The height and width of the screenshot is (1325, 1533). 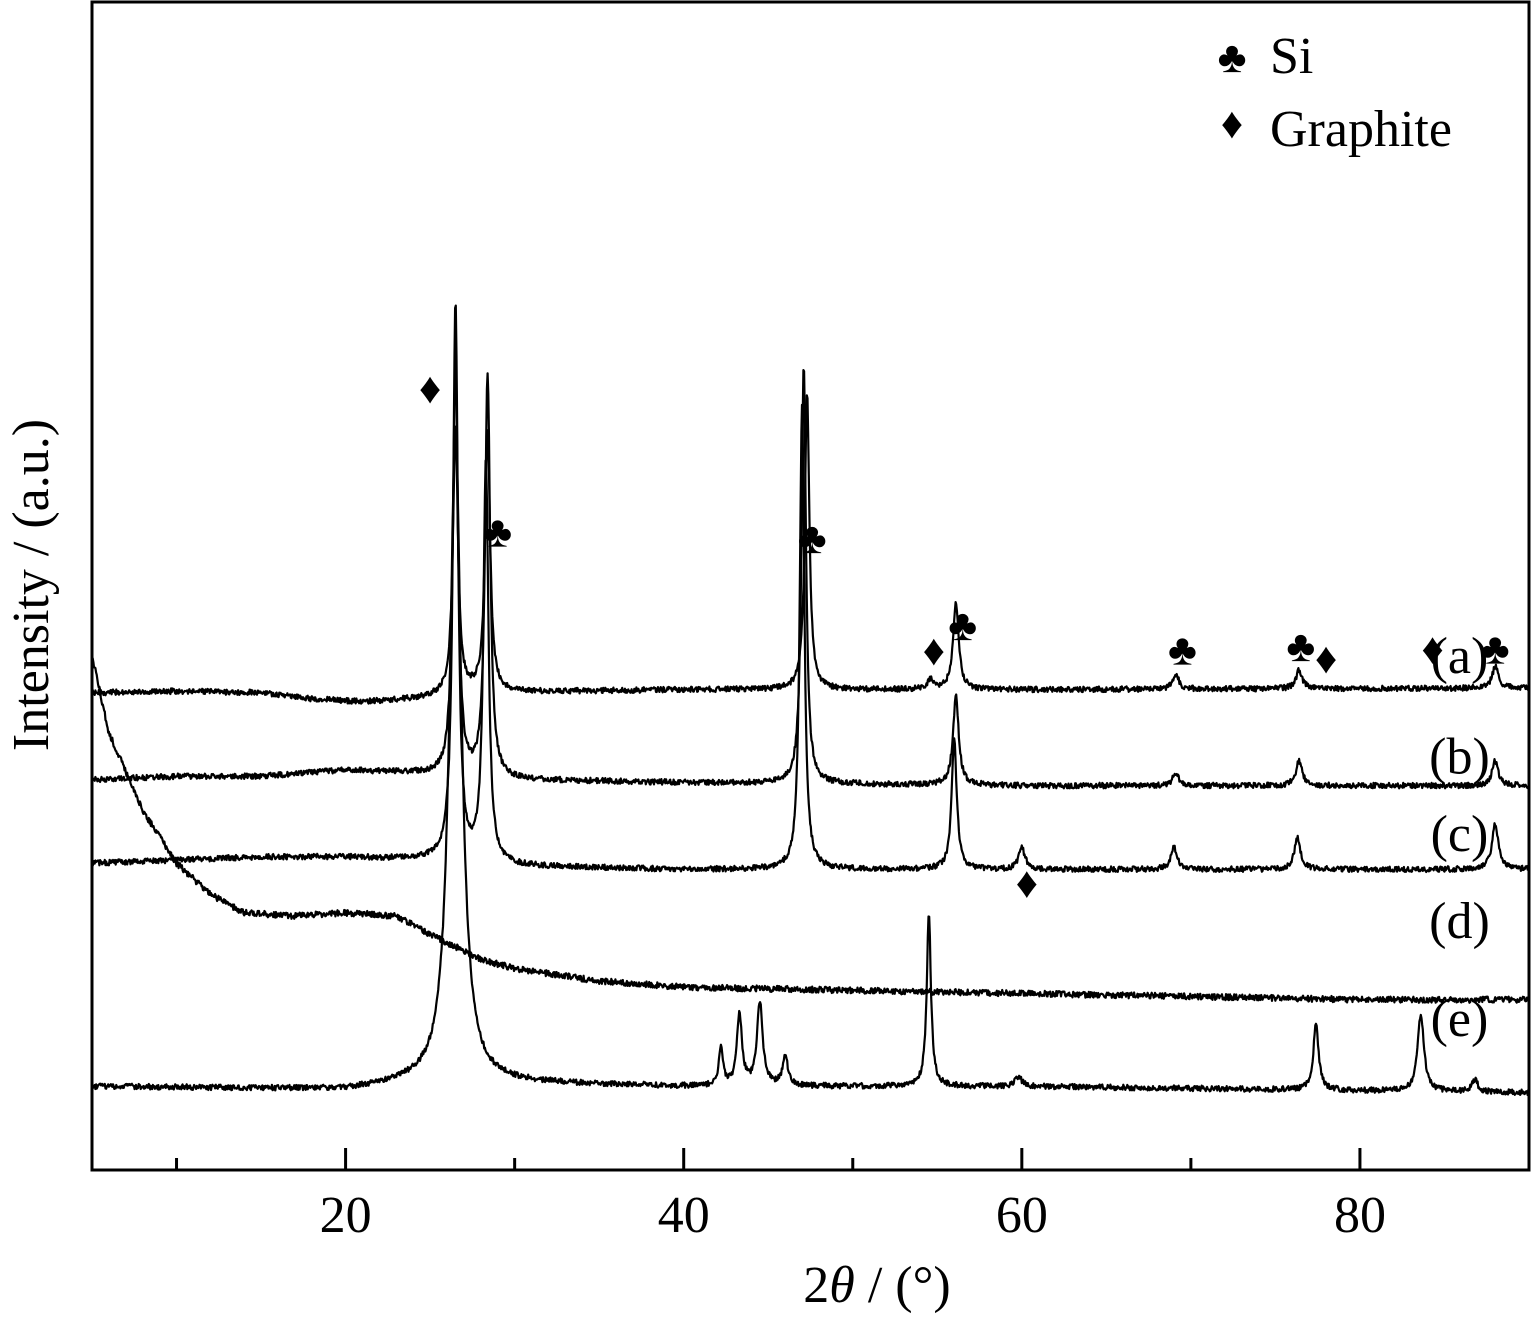 What do you see at coordinates (934, 650) in the screenshot?
I see `graphite-peak-marker-3: ♦` at bounding box center [934, 650].